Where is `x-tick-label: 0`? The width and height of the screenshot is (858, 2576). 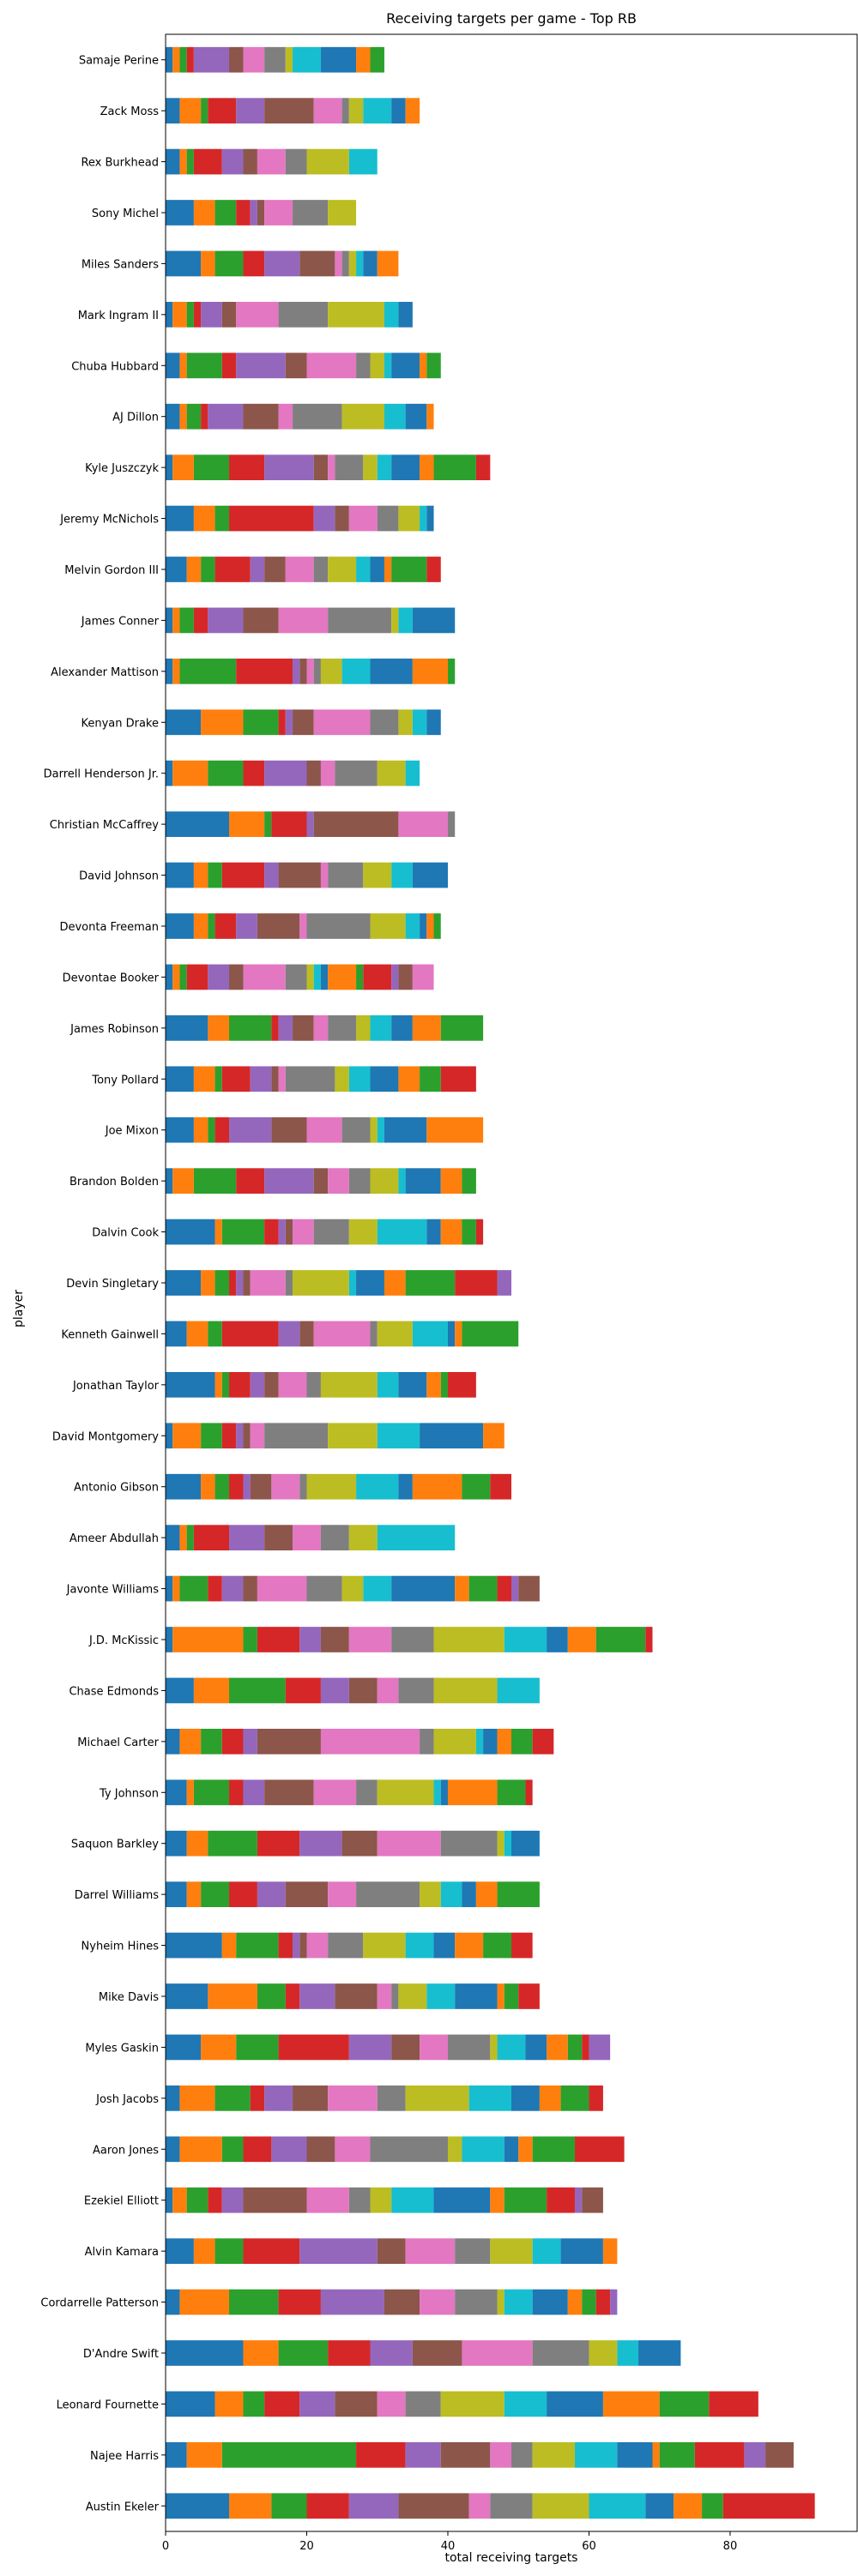
x-tick-label: 0 is located at coordinates (165, 2546).